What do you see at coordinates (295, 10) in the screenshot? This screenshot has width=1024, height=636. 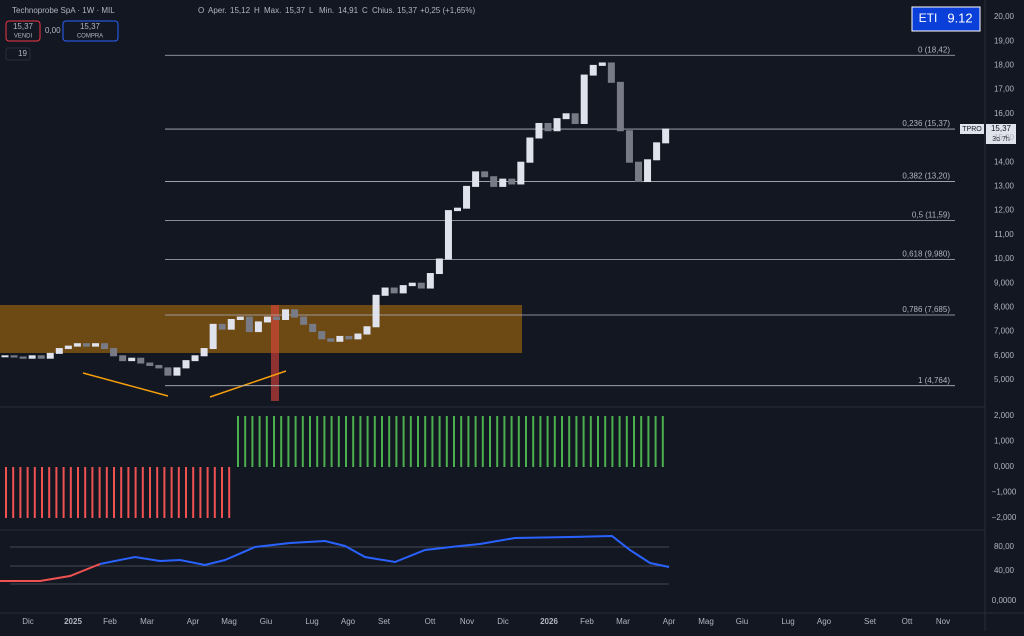 I see `h-val: 15,37` at bounding box center [295, 10].